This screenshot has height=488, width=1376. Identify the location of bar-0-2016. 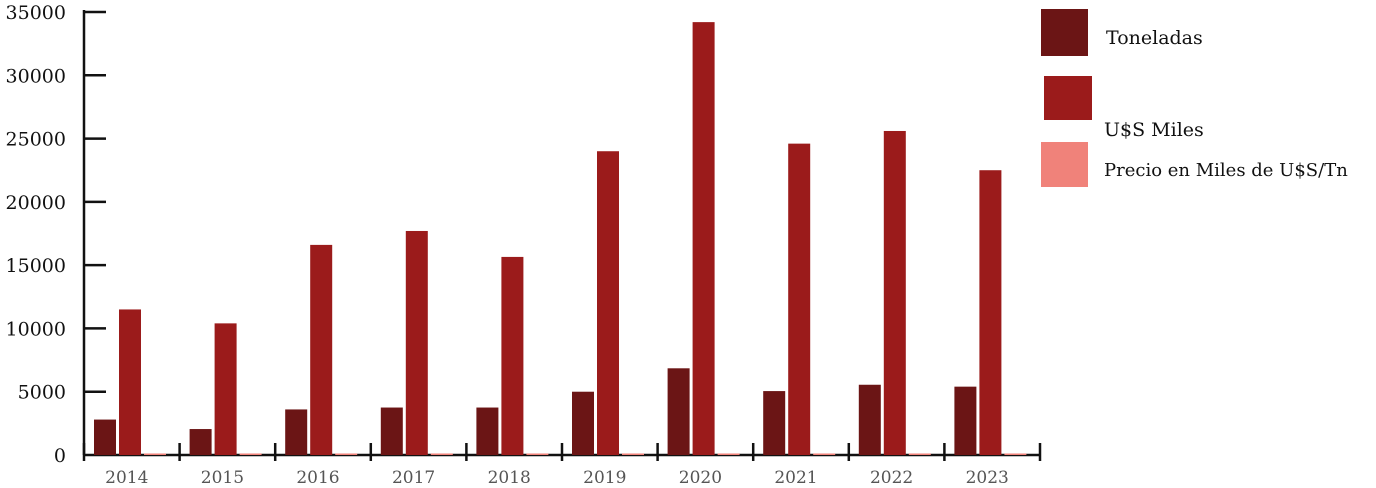
(296, 432).